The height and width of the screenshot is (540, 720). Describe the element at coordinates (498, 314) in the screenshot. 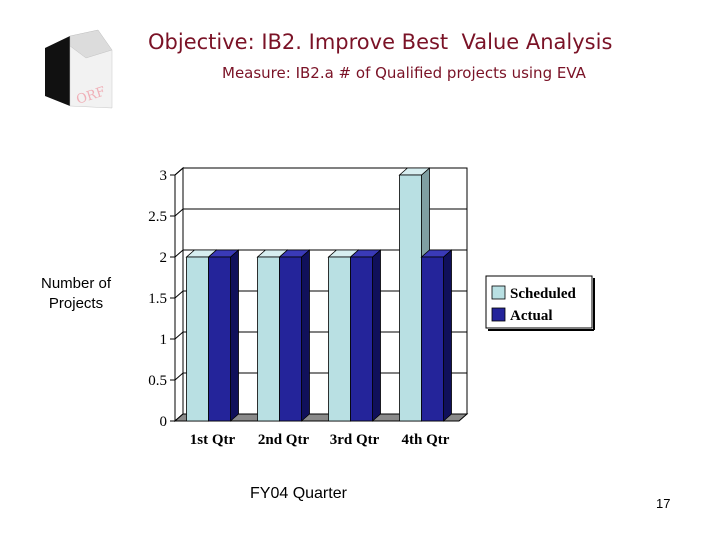

I see `legend-swatch-actual` at that location.